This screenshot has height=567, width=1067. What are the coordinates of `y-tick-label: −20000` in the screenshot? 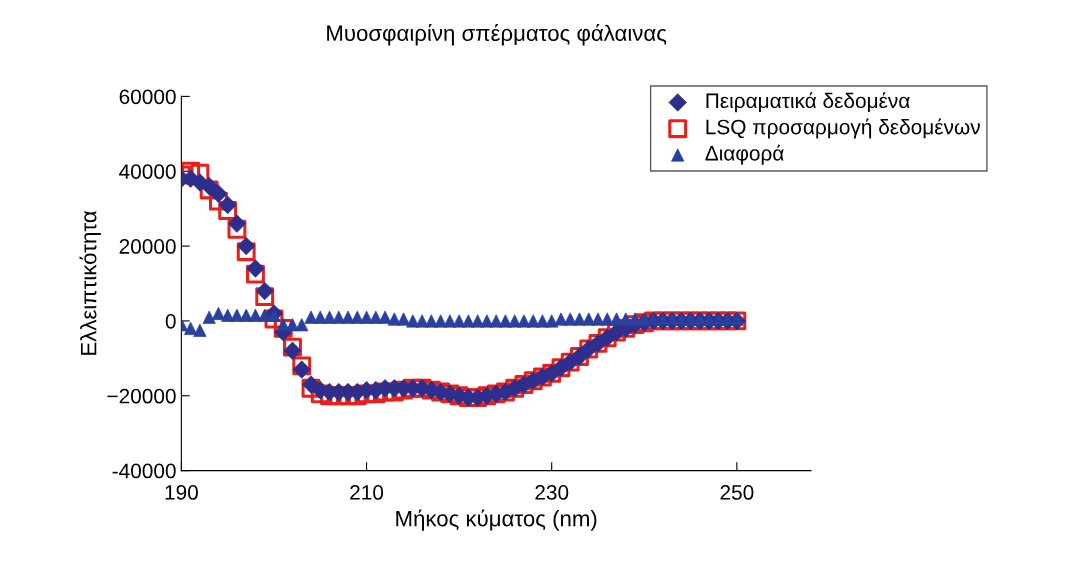 It's located at (141, 396).